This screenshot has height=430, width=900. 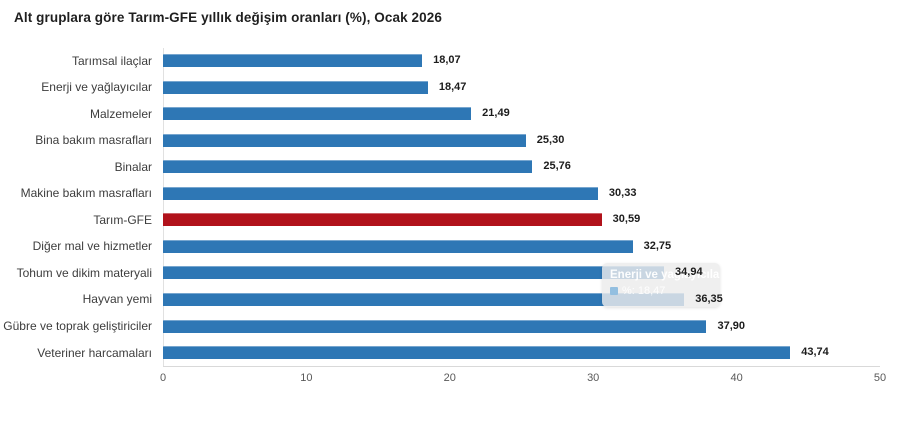 What do you see at coordinates (93, 140) in the screenshot?
I see `category-label: Bina bakım masrafları` at bounding box center [93, 140].